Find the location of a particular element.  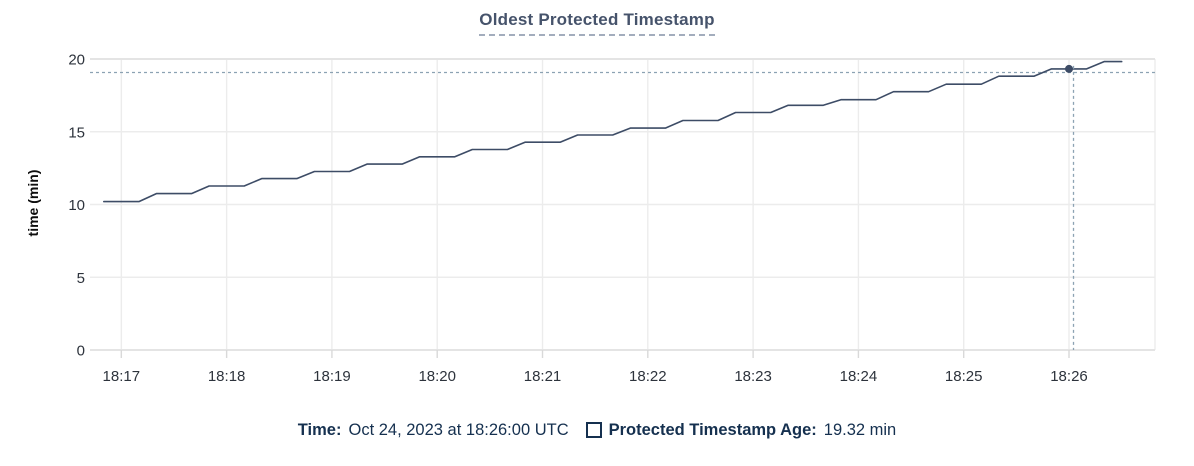

tooltip-time-label: Time: is located at coordinates (319, 430).